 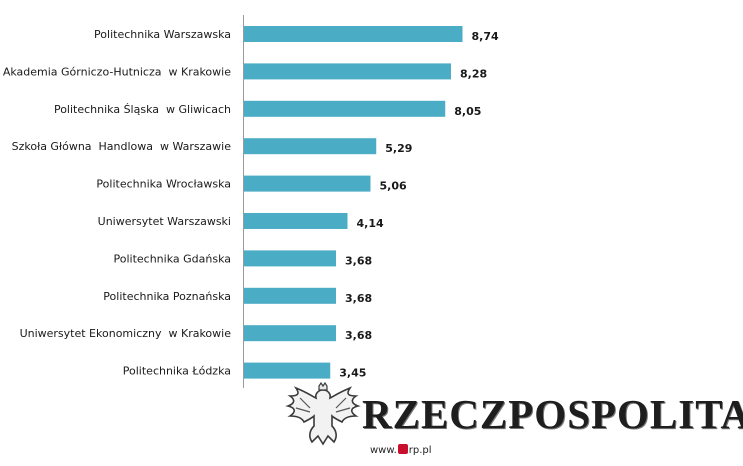 I want to click on category-label: Politechnika Poznańska, so click(x=167, y=296).